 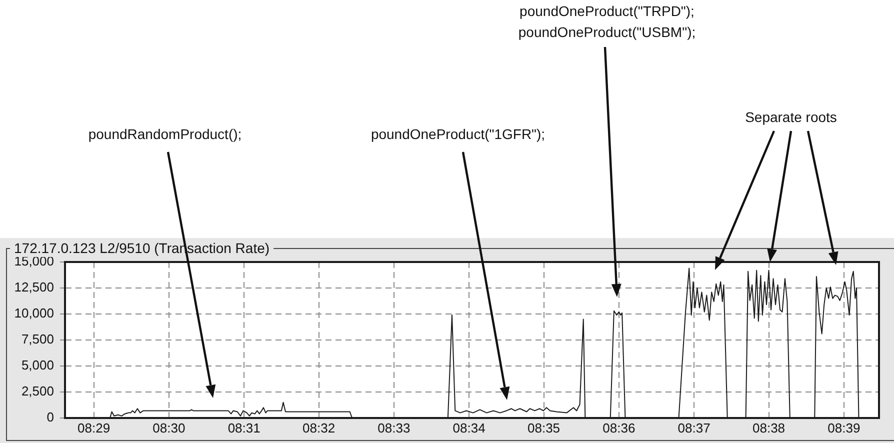 What do you see at coordinates (94, 428) in the screenshot?
I see `x-tick-label: 08:29` at bounding box center [94, 428].